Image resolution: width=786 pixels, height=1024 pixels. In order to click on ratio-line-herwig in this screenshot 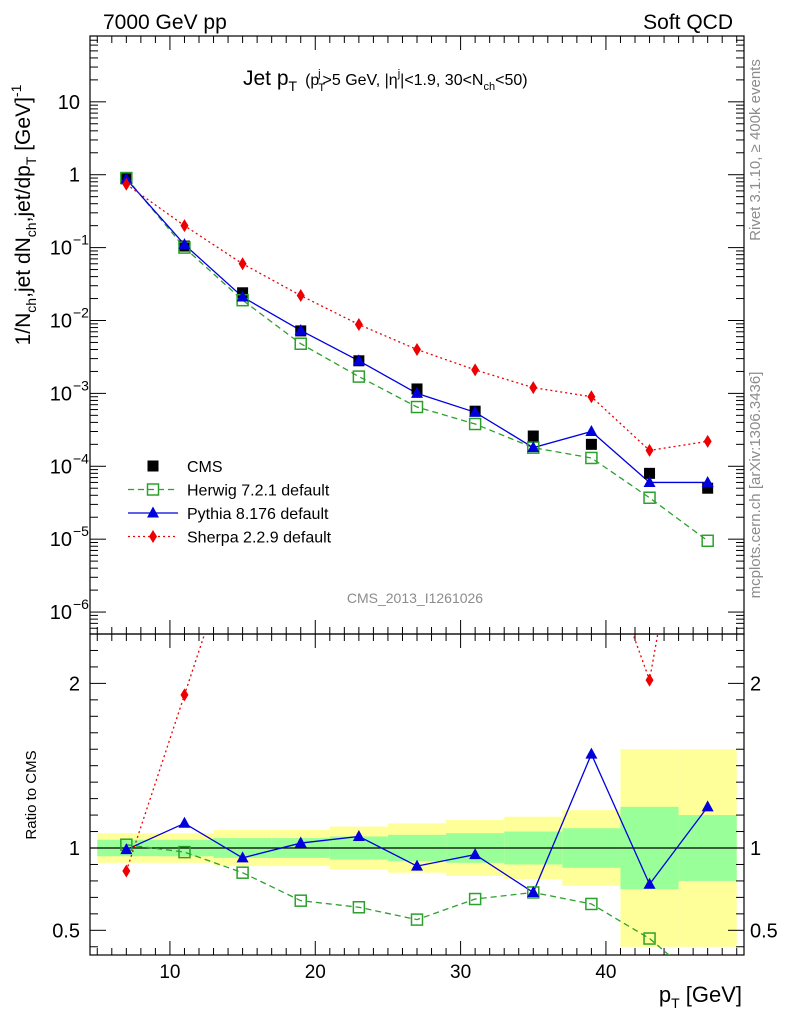, I will do `click(398, 899)`.